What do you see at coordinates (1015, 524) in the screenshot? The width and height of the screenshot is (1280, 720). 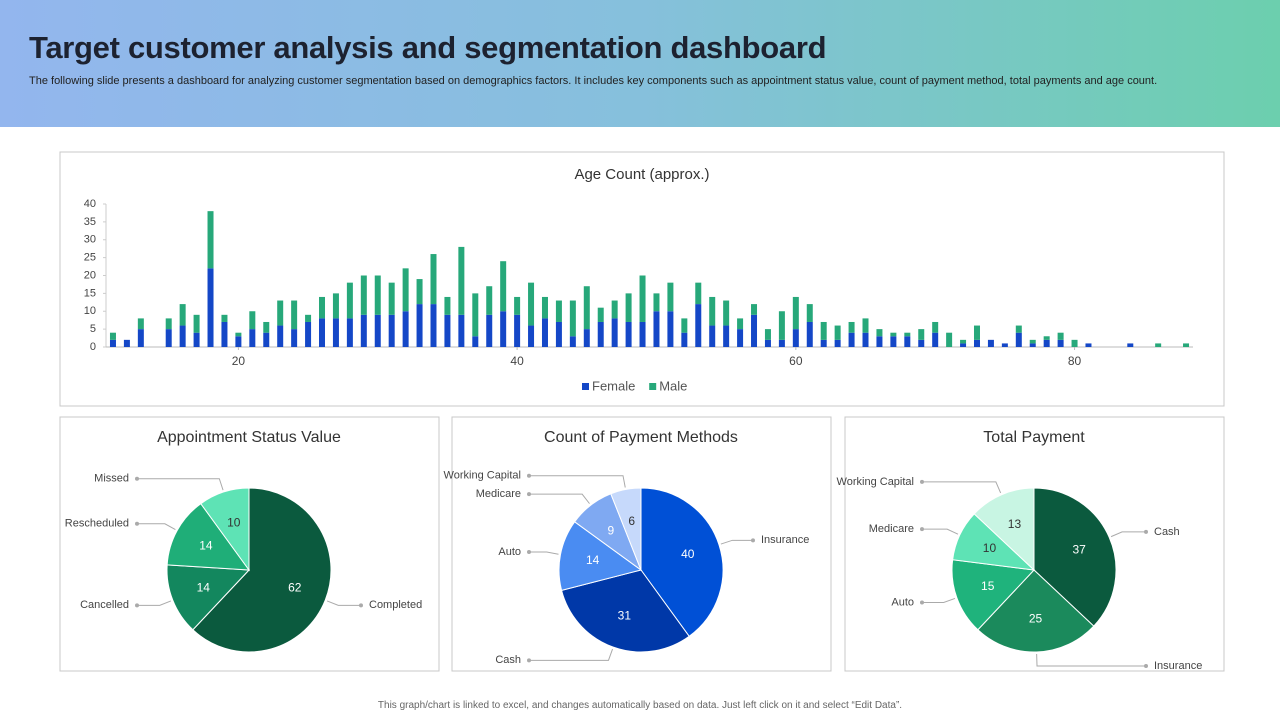 I see `data-label: 13` at bounding box center [1015, 524].